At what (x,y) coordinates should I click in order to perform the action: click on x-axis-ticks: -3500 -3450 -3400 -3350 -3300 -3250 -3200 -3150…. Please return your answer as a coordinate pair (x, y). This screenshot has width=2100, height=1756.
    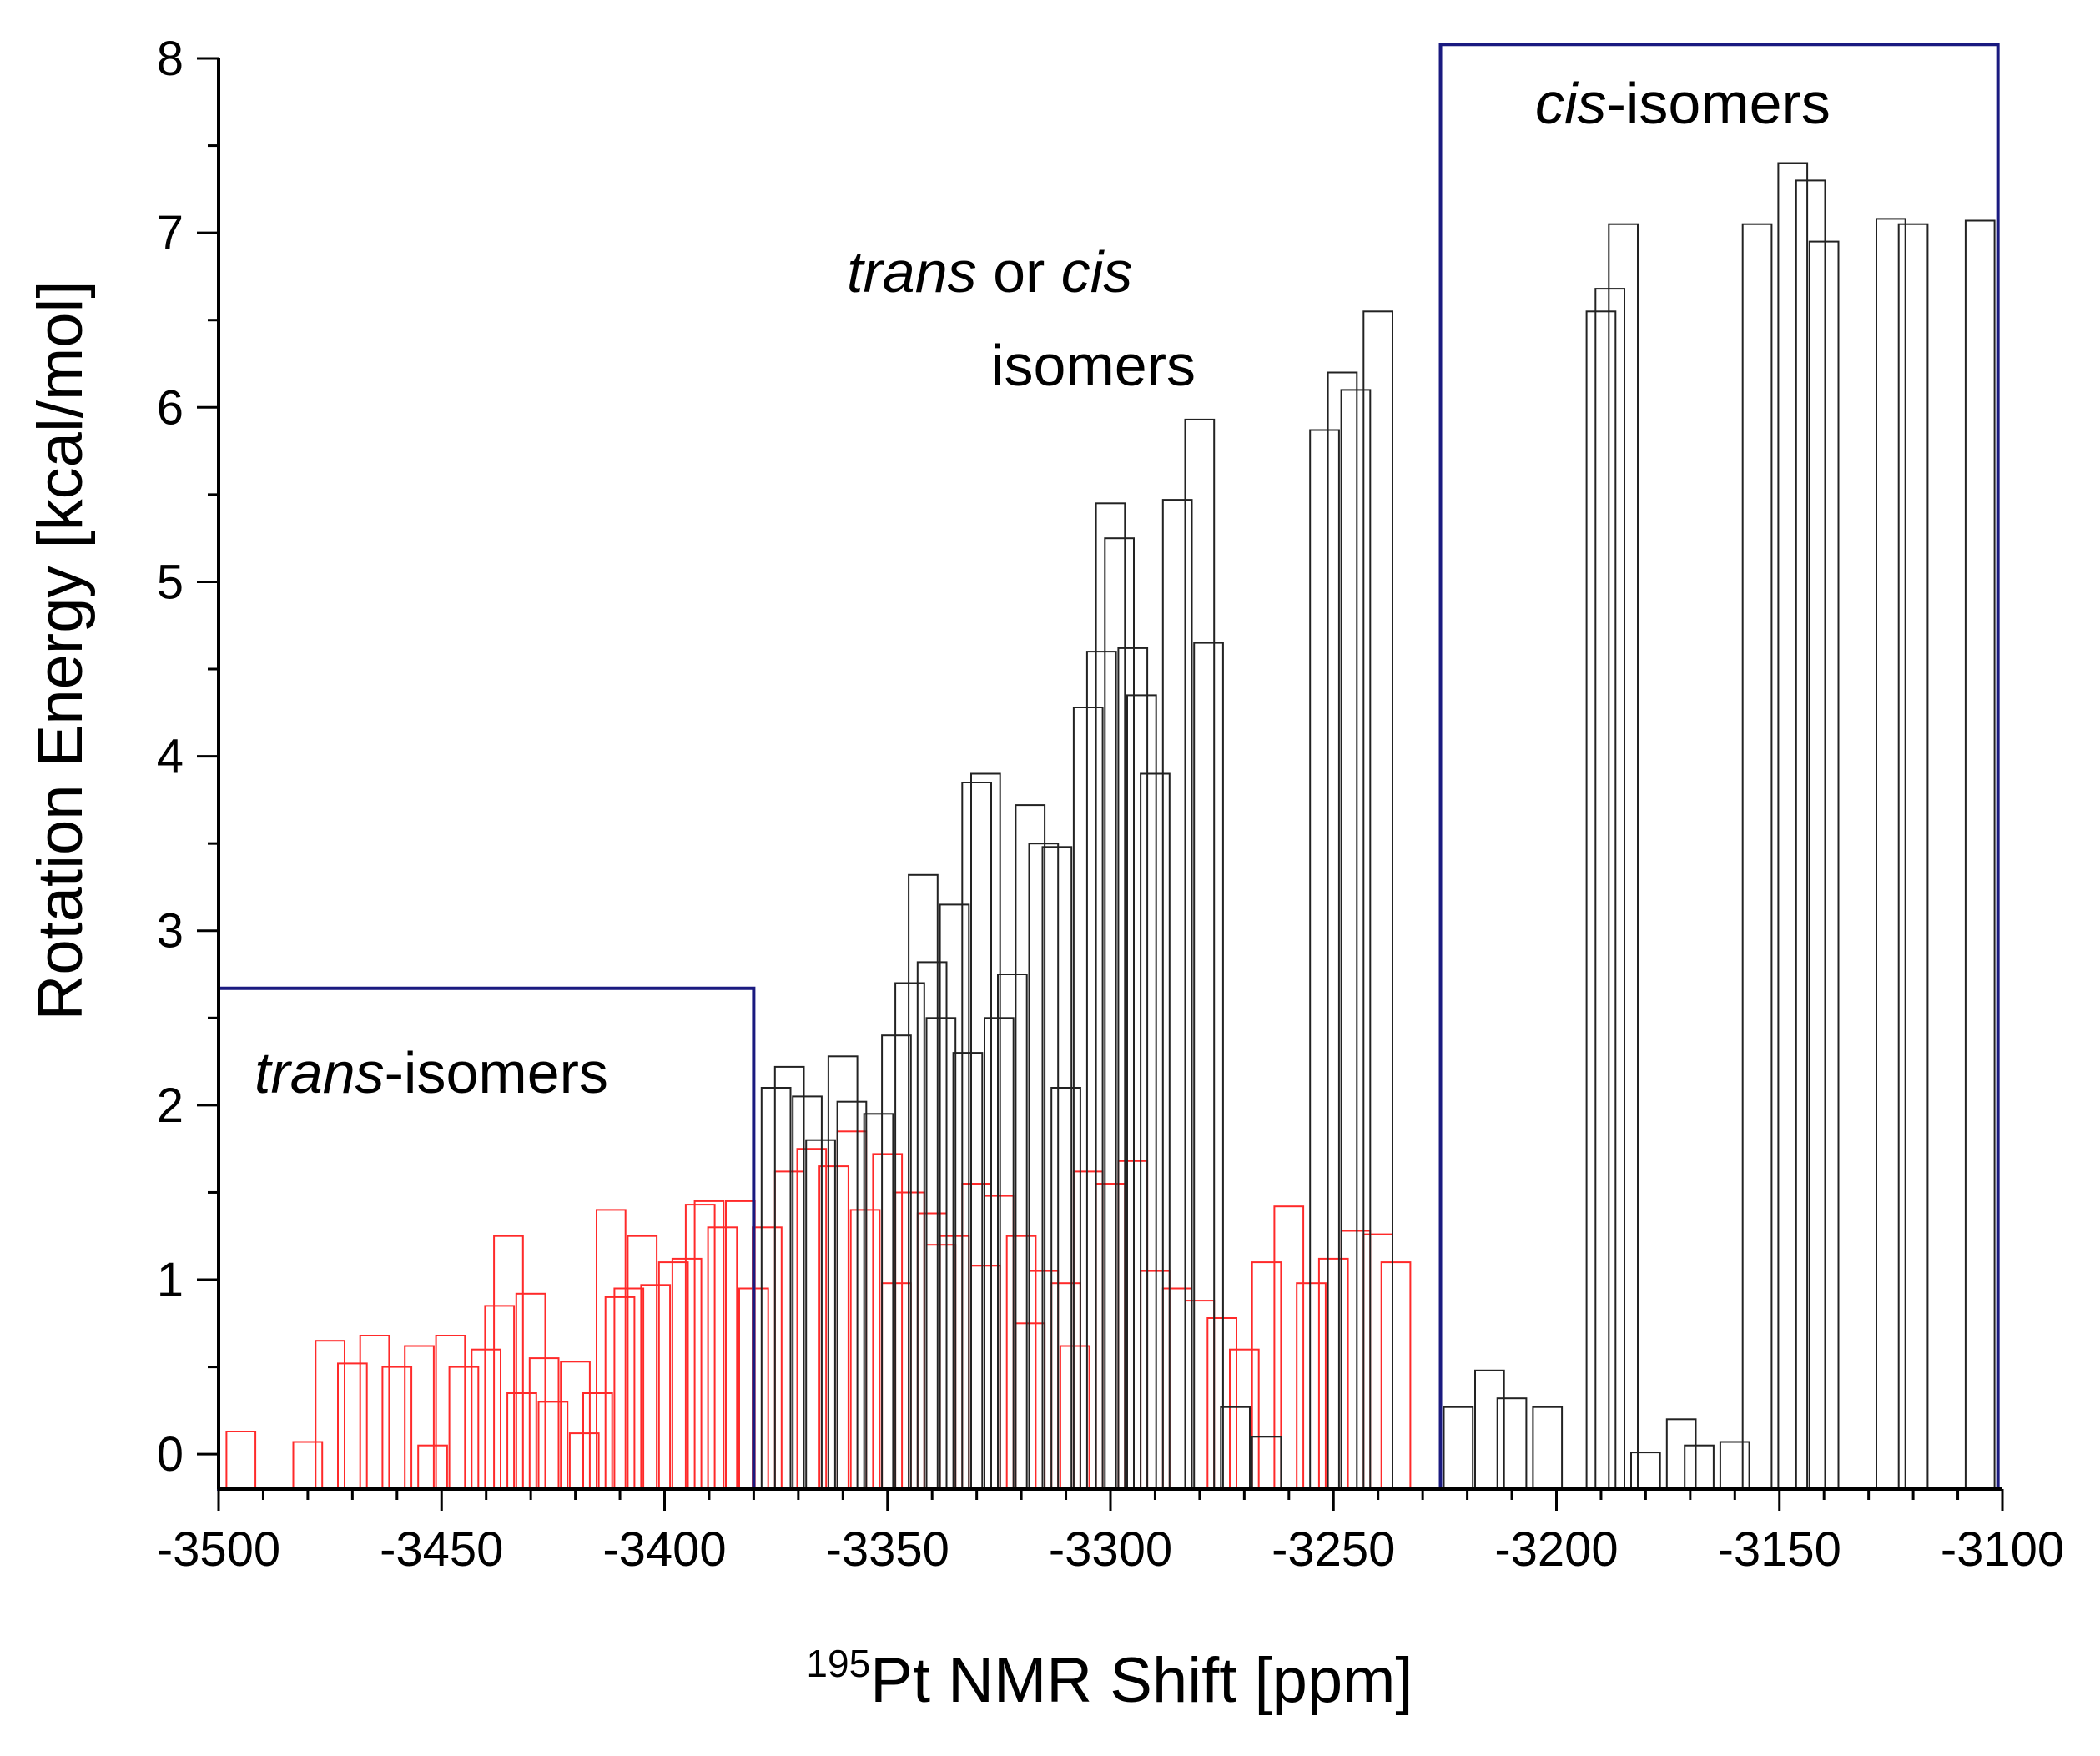
    Looking at the image, I should click on (1111, 1533).